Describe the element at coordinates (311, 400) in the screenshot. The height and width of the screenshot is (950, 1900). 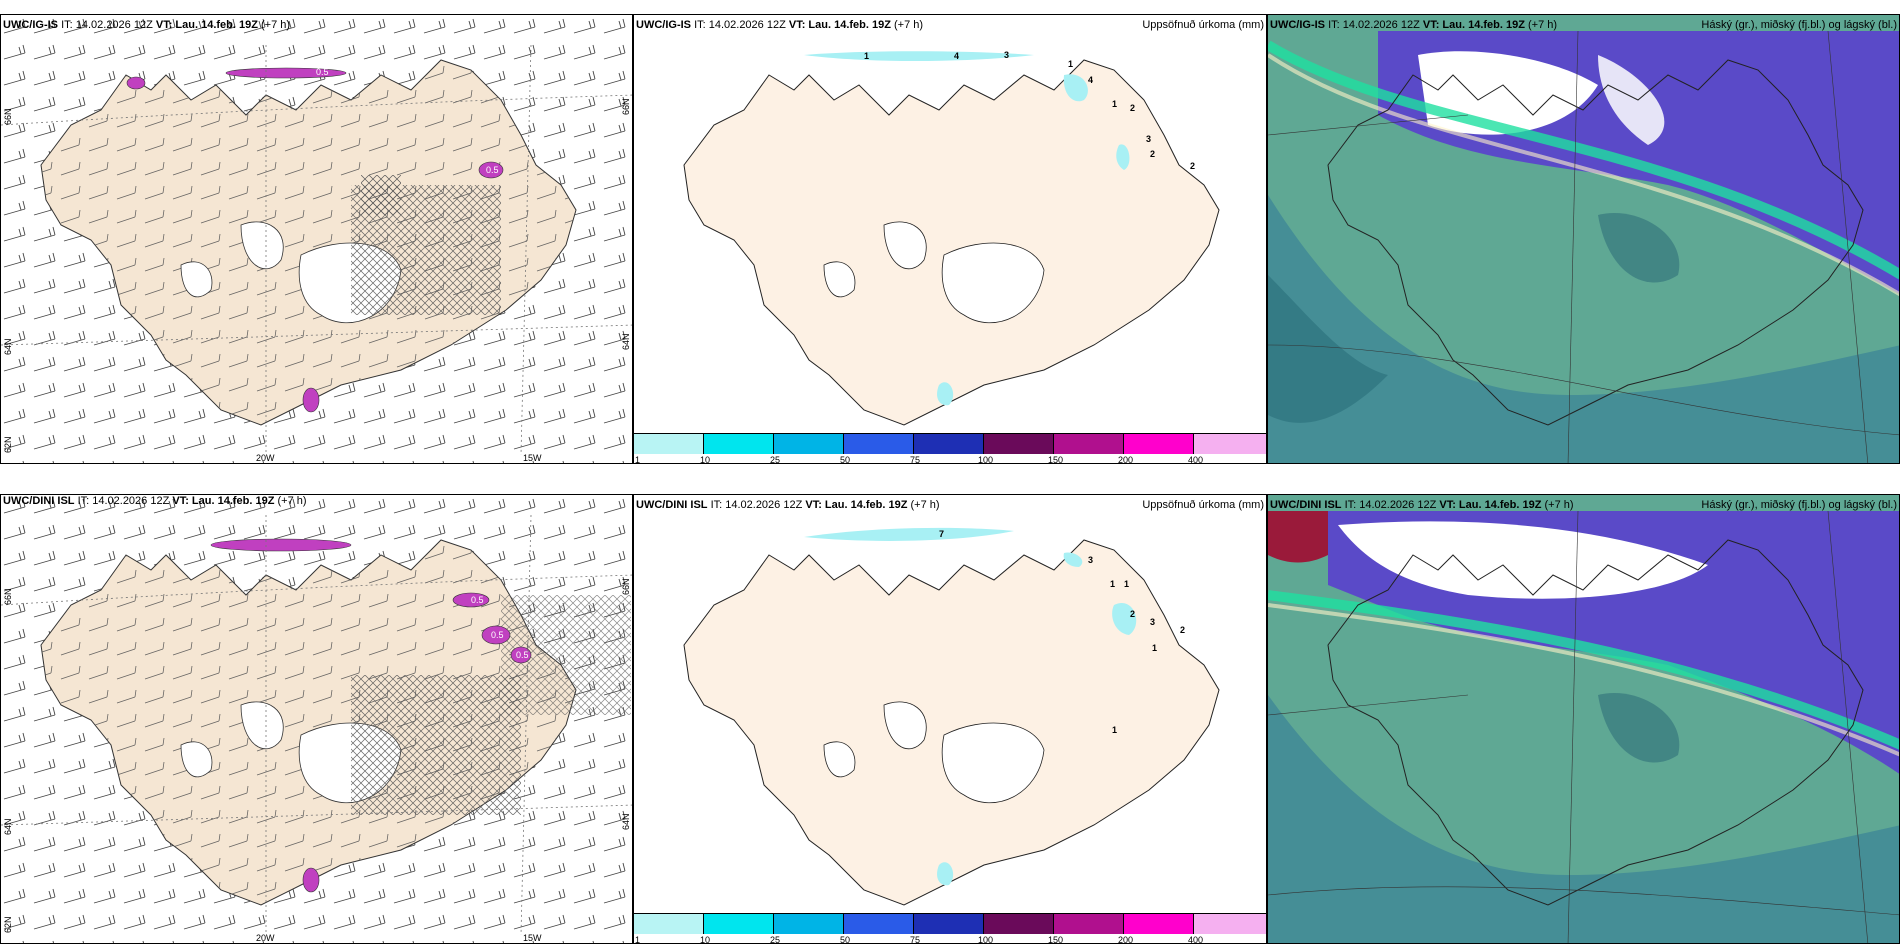
I see `precip-blob-south` at that location.